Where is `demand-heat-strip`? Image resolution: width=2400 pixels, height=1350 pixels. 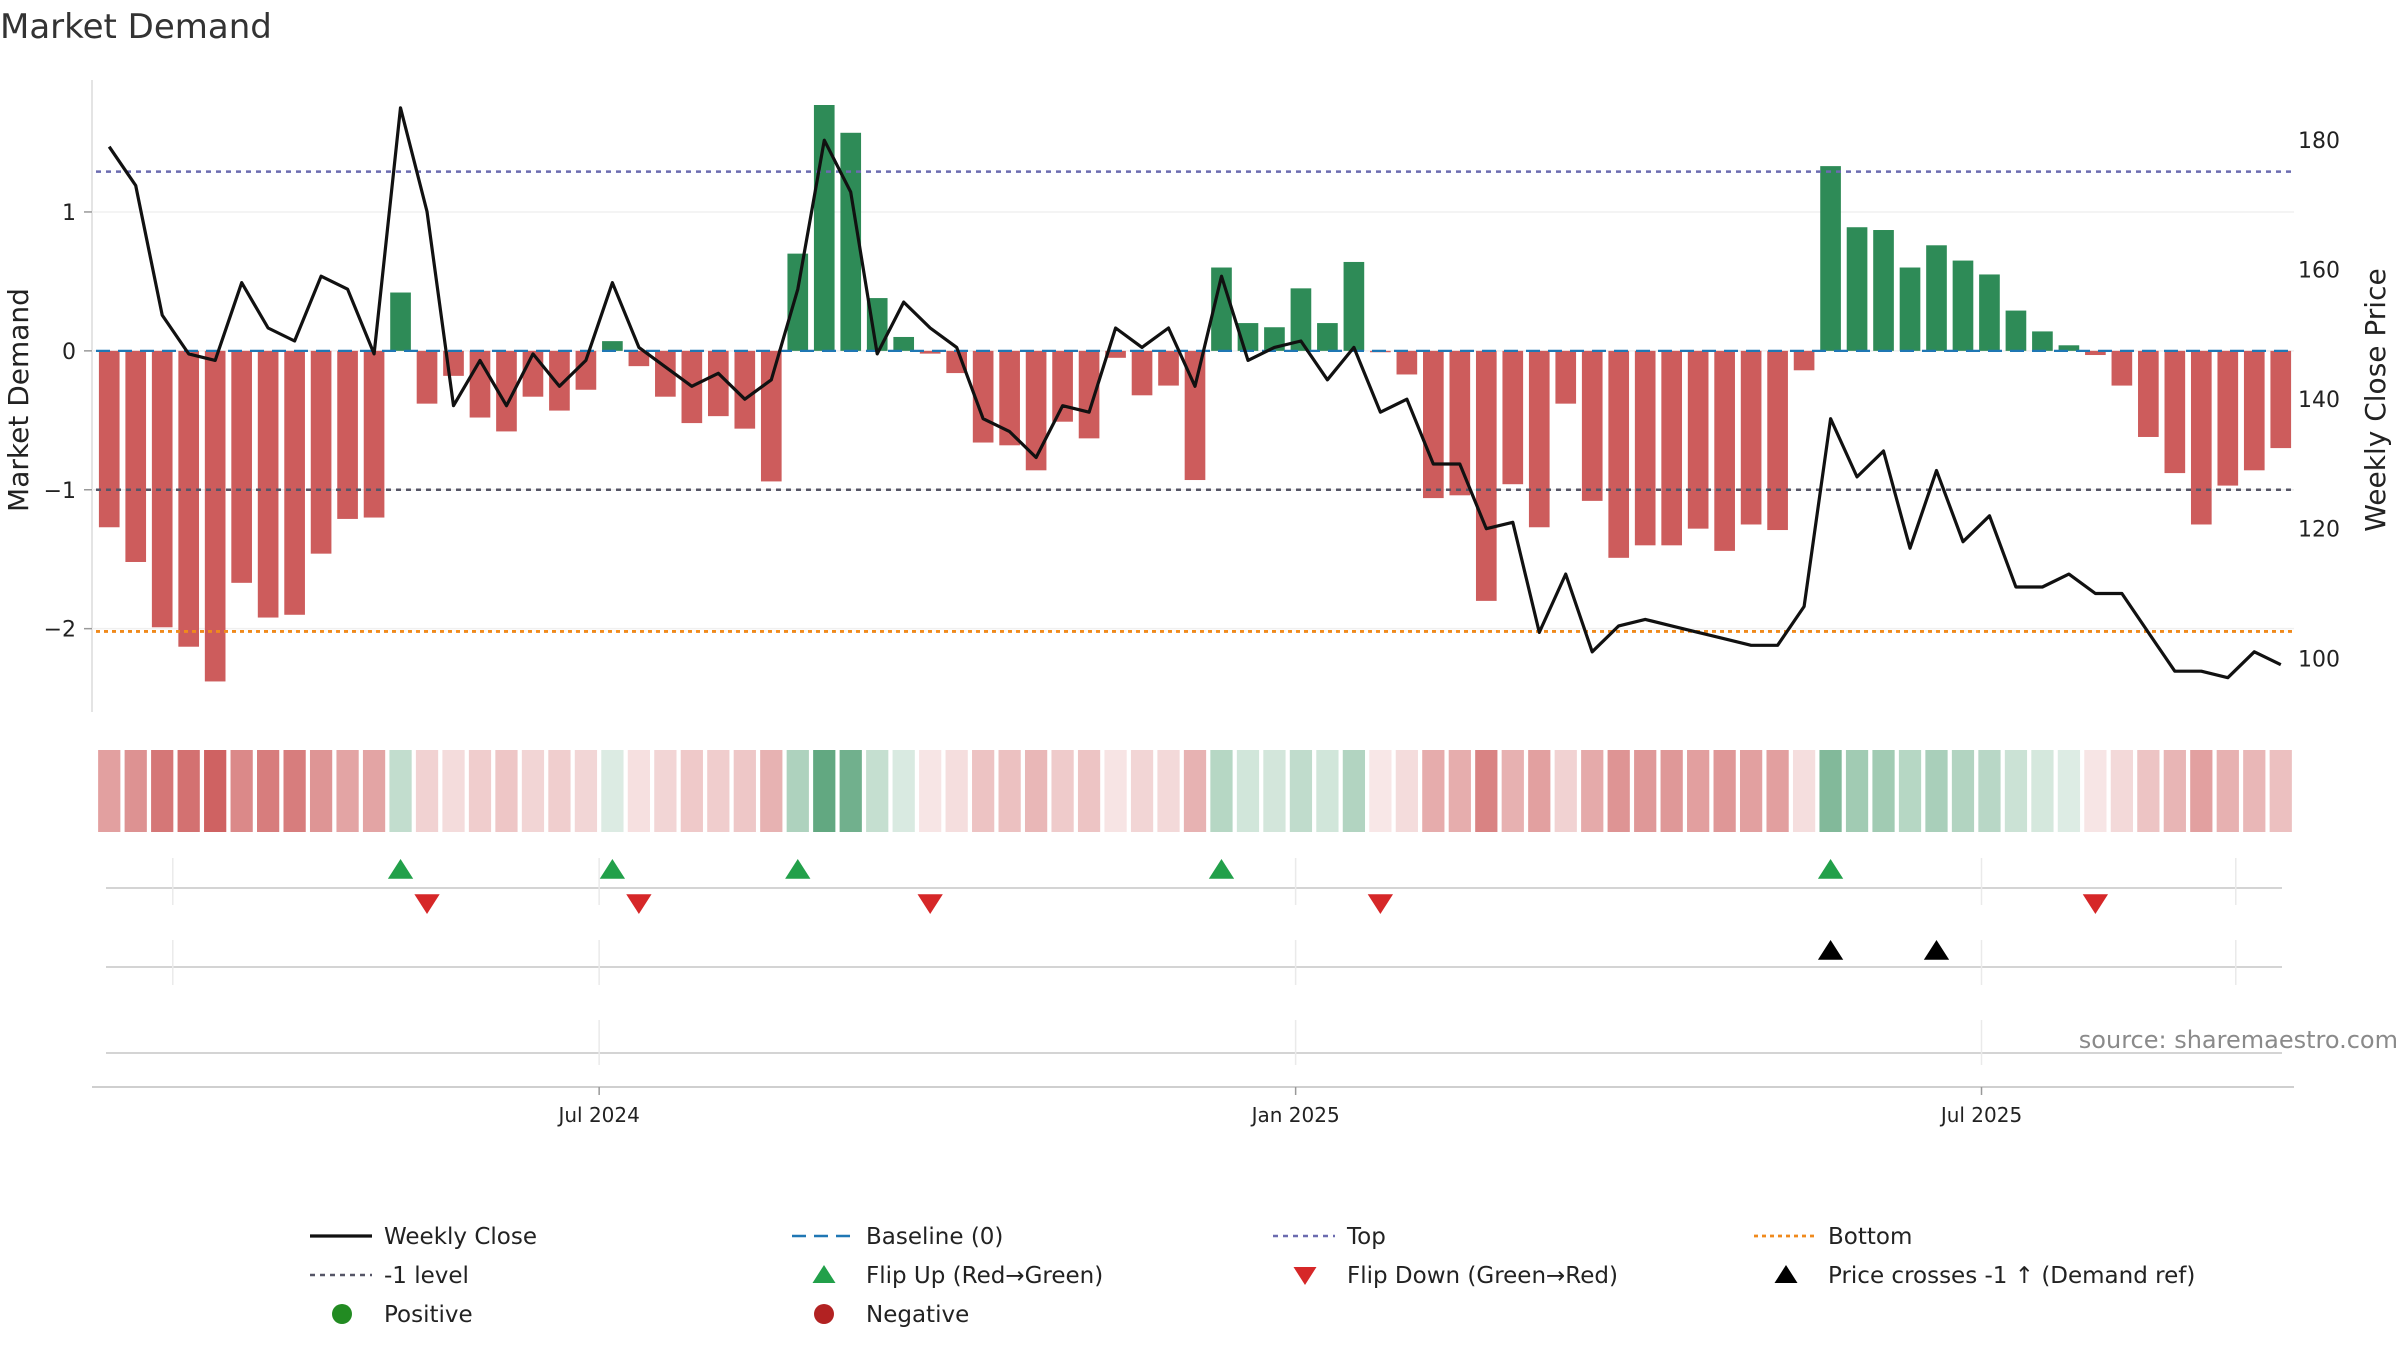
demand-heat-strip is located at coordinates (1195, 791).